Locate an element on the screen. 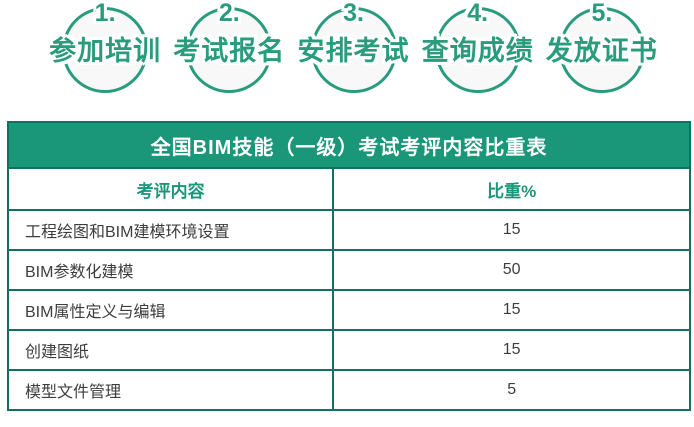 This screenshot has width=694, height=427. step-1: 1. 参加培训 is located at coordinates (105, 53).